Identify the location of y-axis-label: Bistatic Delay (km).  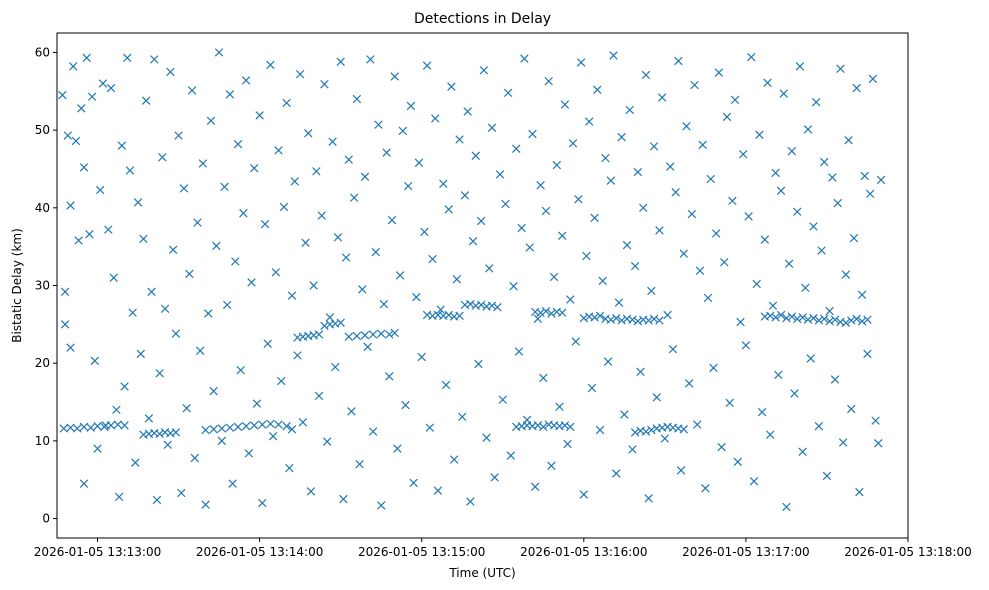
(17, 285).